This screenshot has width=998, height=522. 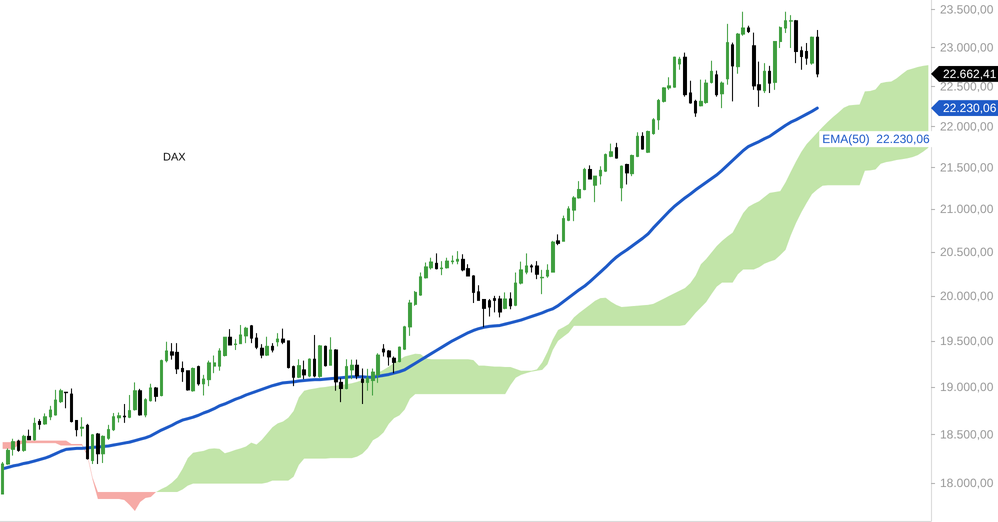 I want to click on series-label: EMA(50) 22.230,06, so click(x=876, y=139).